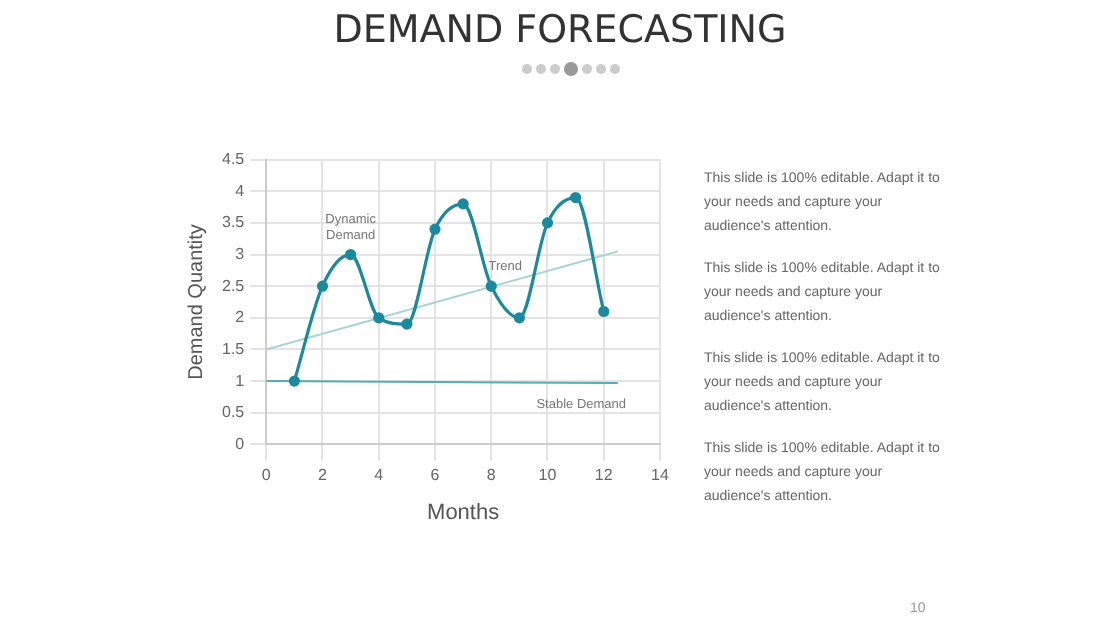  I want to click on x-tick-label: 14, so click(660, 475).